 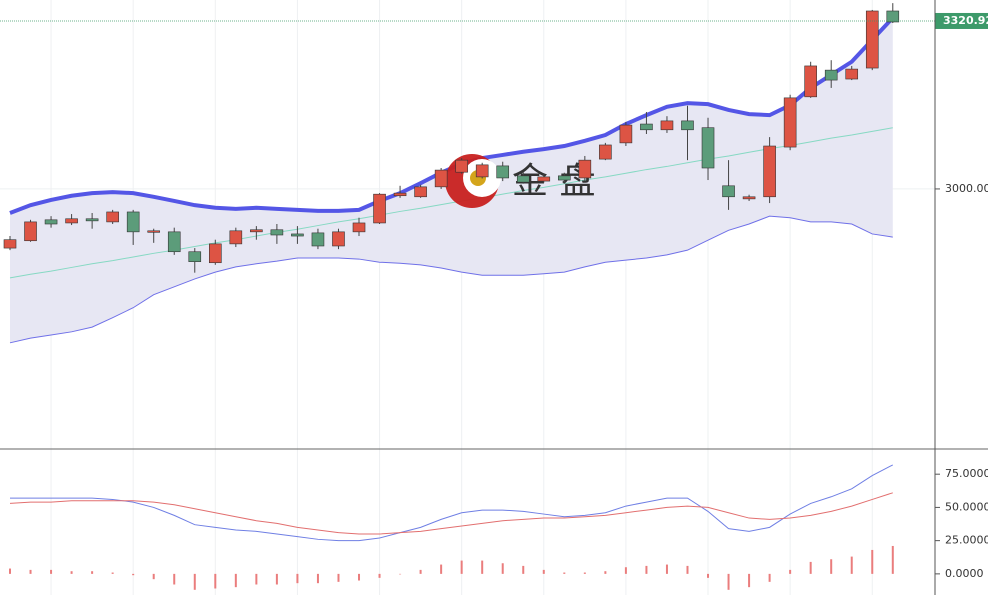 I want to click on y-tick-label: 25.0000, so click(x=966, y=540).